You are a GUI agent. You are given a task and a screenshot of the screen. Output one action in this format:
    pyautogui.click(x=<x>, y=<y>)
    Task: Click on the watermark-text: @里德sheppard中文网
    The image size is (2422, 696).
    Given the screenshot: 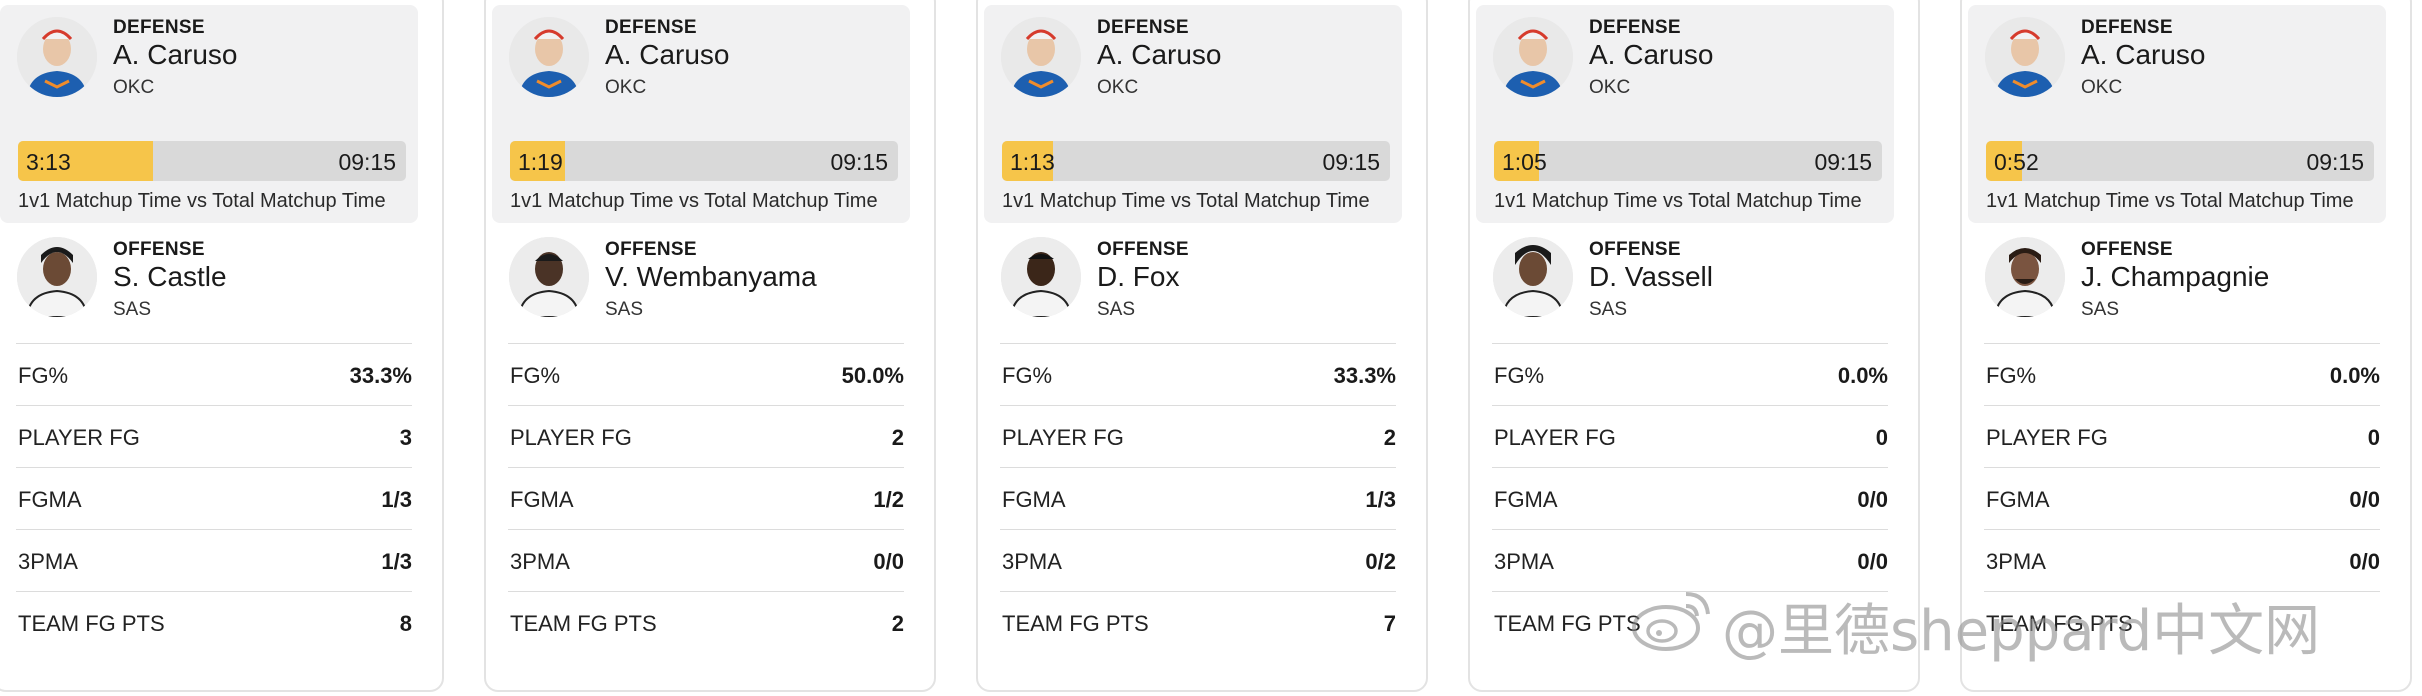 What is the action you would take?
    pyautogui.click(x=2021, y=631)
    